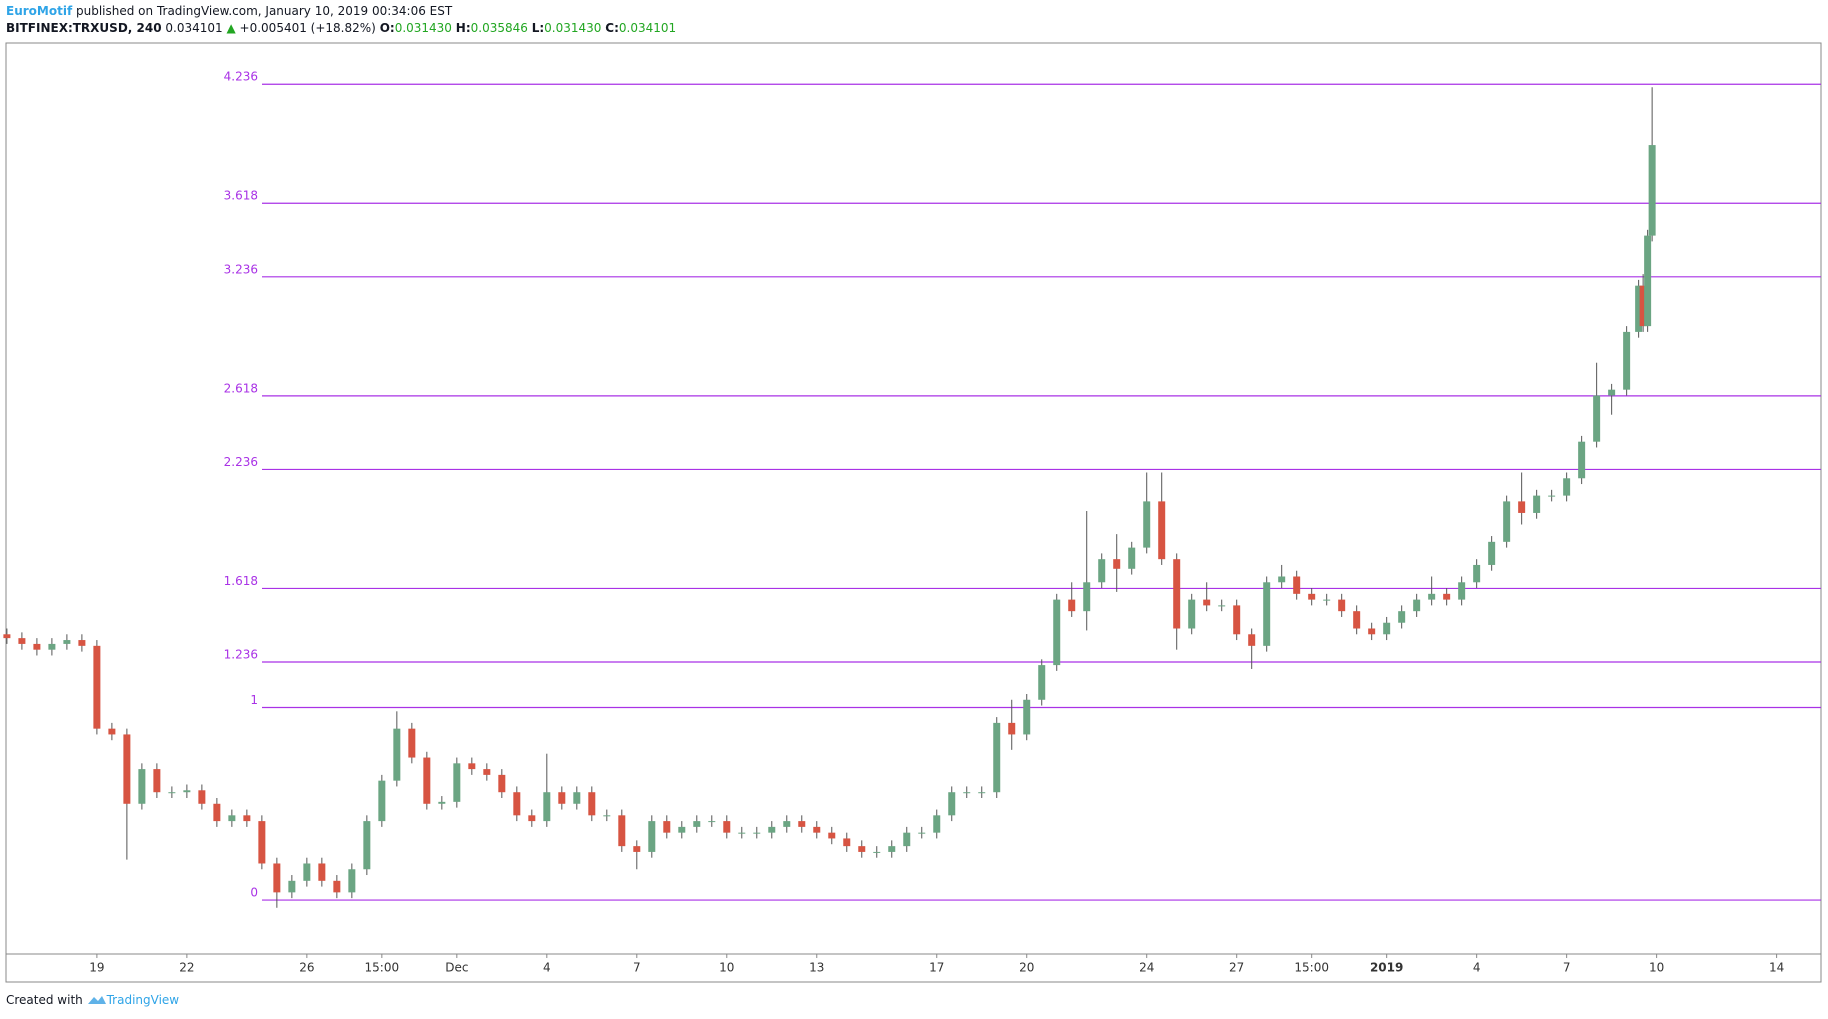  Describe the element at coordinates (241, 388) in the screenshot. I see `fib-label: 2.618` at that location.